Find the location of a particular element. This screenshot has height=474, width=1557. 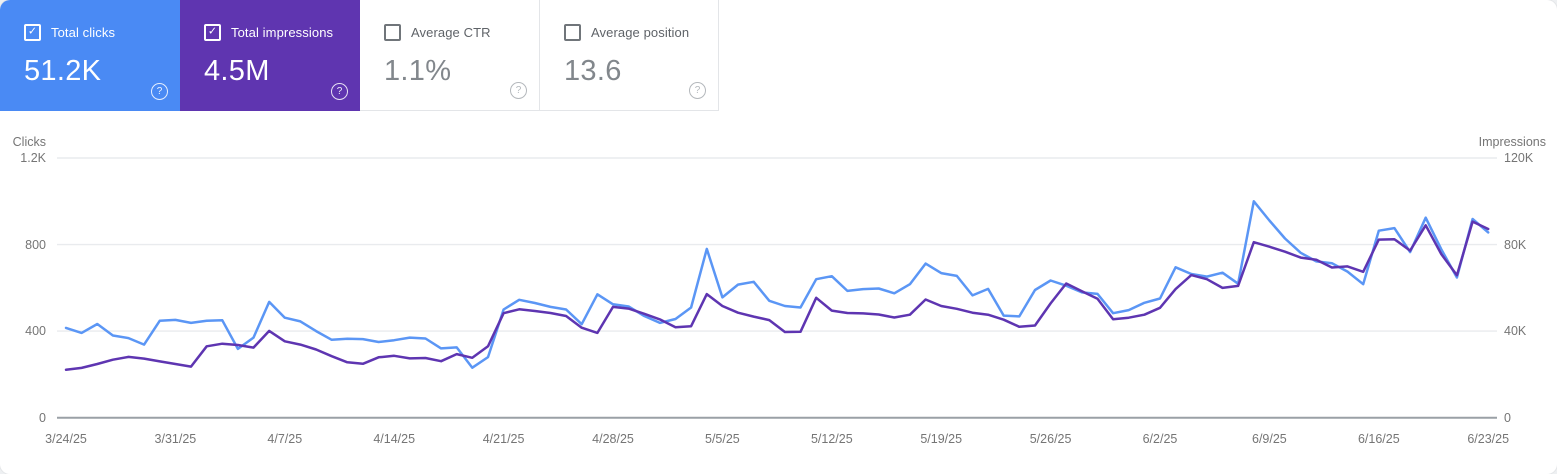

x-axis-date-label: 4/7/25 is located at coordinates (285, 439).